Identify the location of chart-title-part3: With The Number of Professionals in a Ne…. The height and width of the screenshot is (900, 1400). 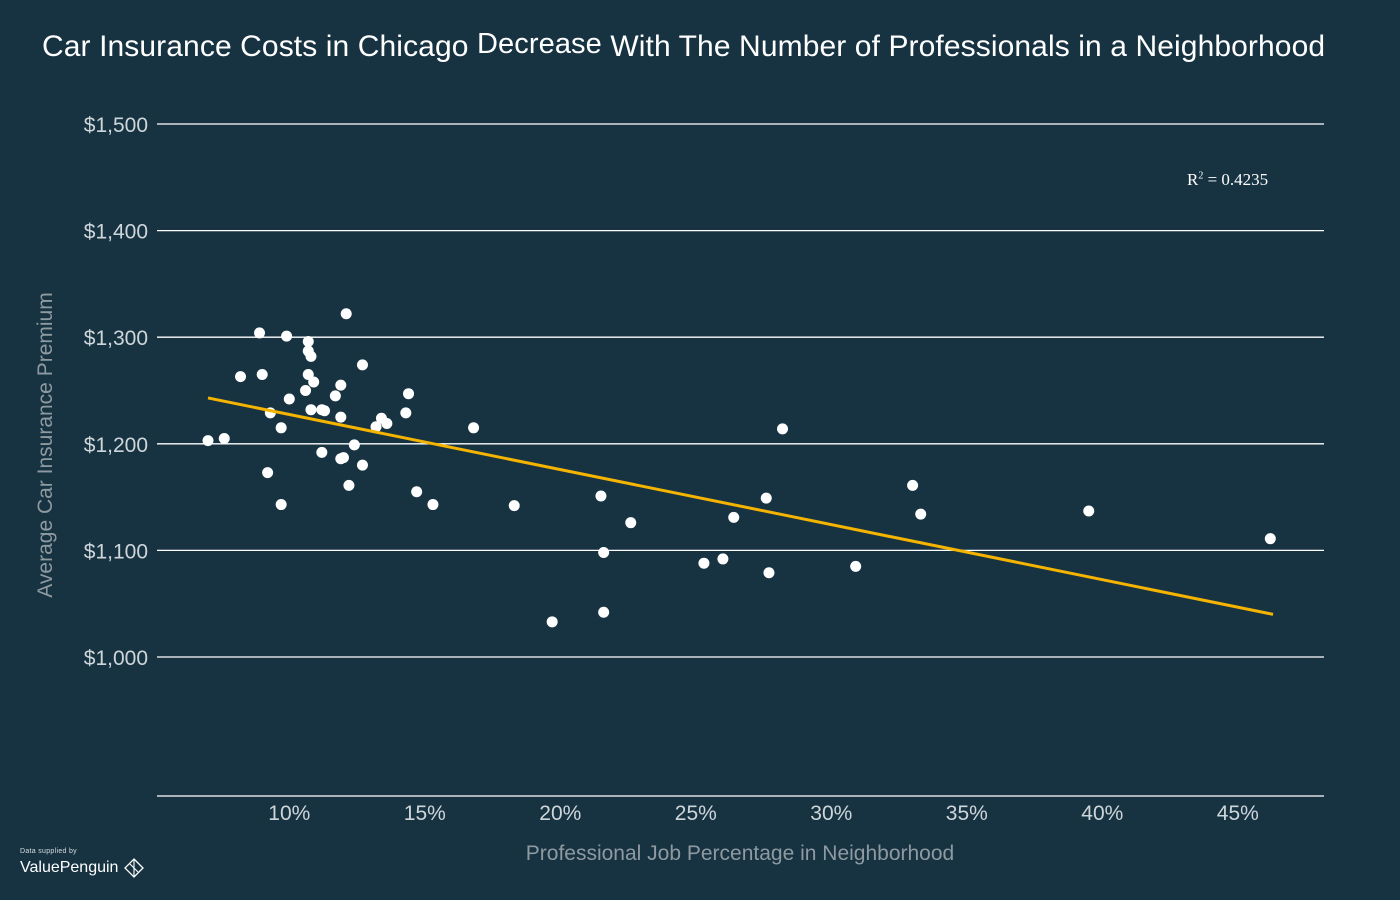
(968, 46).